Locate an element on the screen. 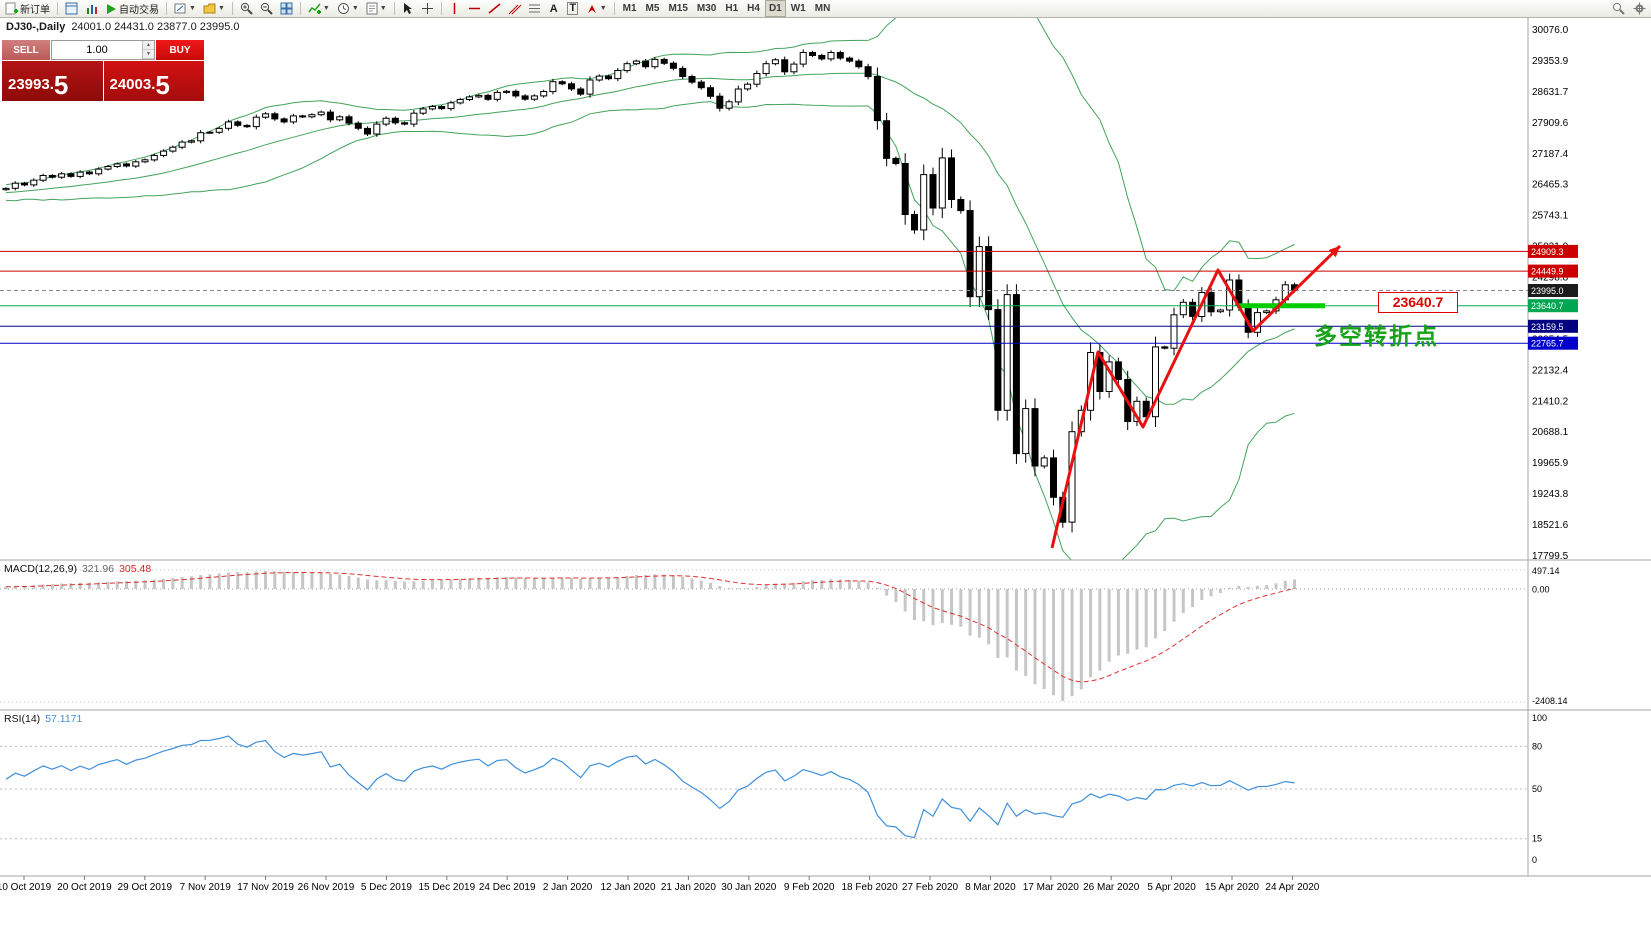 The width and height of the screenshot is (1651, 939). market-watch-button is located at coordinates (91, 9).